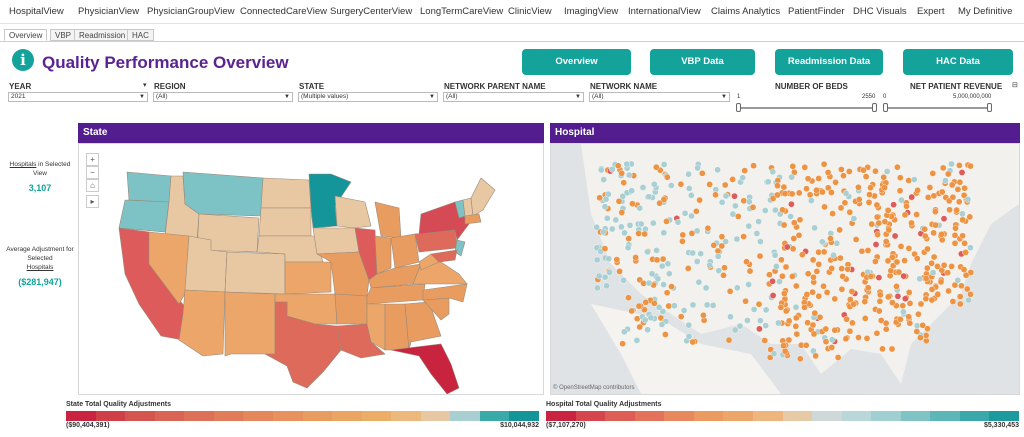 The width and height of the screenshot is (1024, 437). I want to click on nav-physician-group-view: PhysicianGroupView, so click(191, 11).